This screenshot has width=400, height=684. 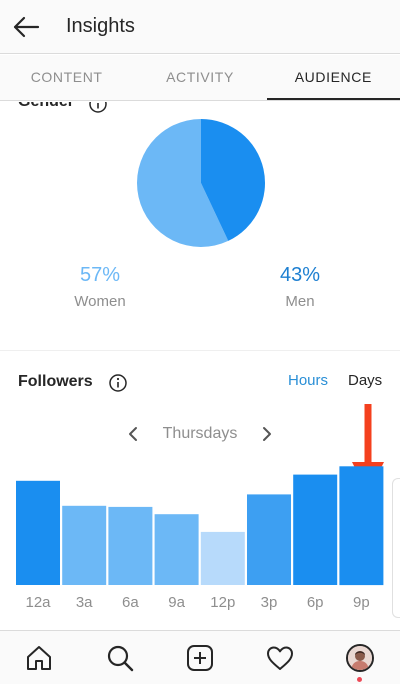 I want to click on days-toggle: Days, so click(x=365, y=380).